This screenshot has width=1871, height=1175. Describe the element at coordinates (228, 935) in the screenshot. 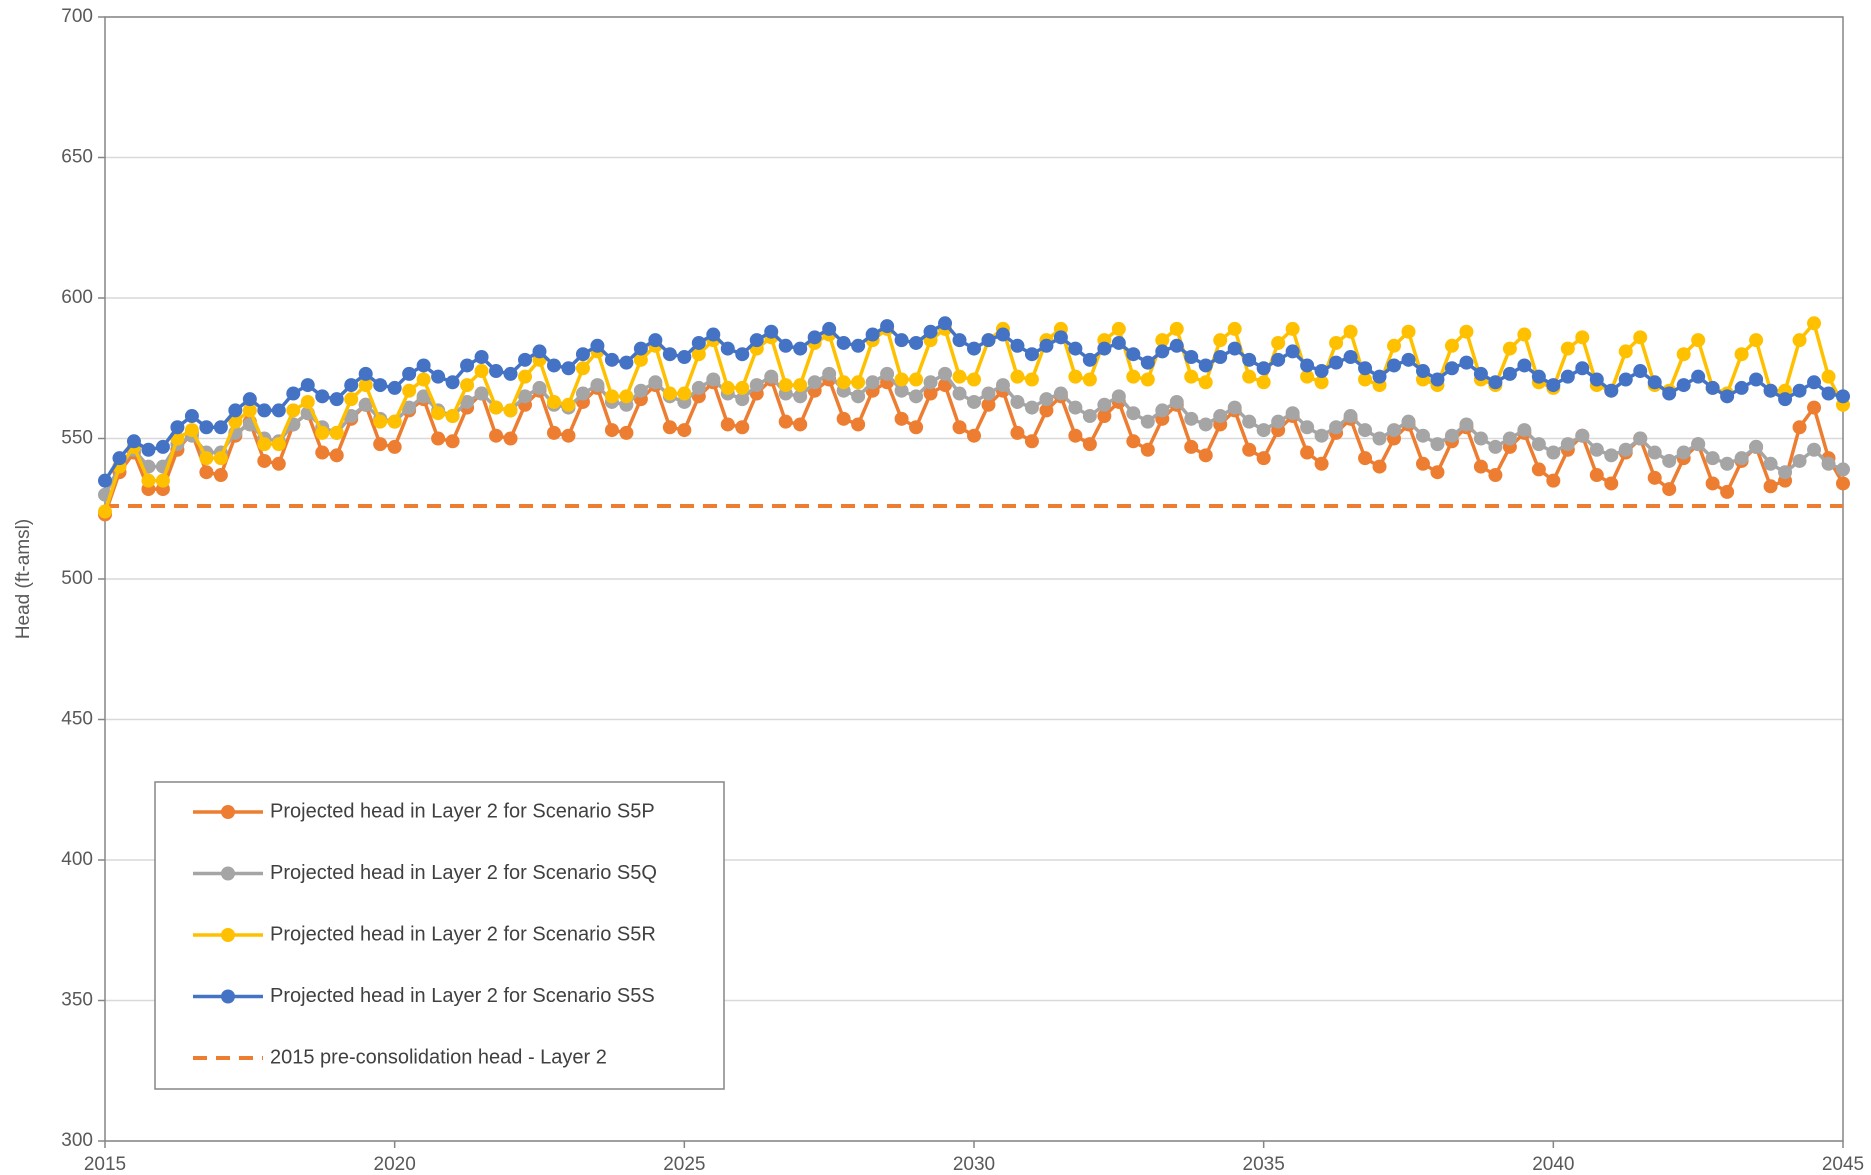

I see `legend-marker` at that location.